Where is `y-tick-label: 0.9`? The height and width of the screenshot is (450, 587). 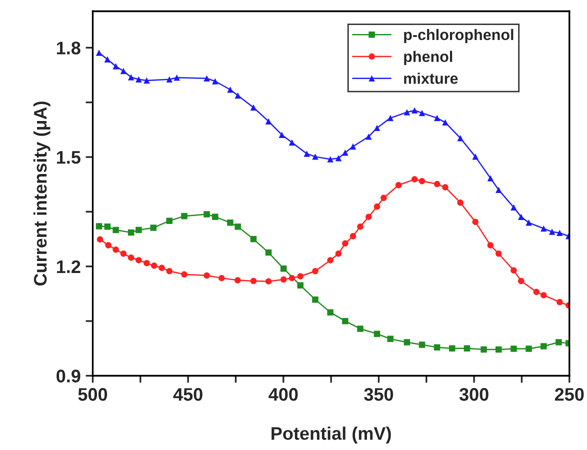 y-tick-label: 0.9 is located at coordinates (68, 376).